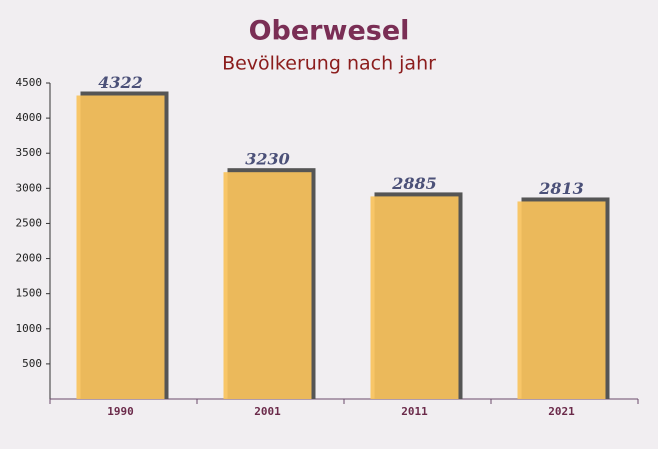 The width and height of the screenshot is (658, 449). What do you see at coordinates (561, 411) in the screenshot?
I see `x-tick-label: 2021` at bounding box center [561, 411].